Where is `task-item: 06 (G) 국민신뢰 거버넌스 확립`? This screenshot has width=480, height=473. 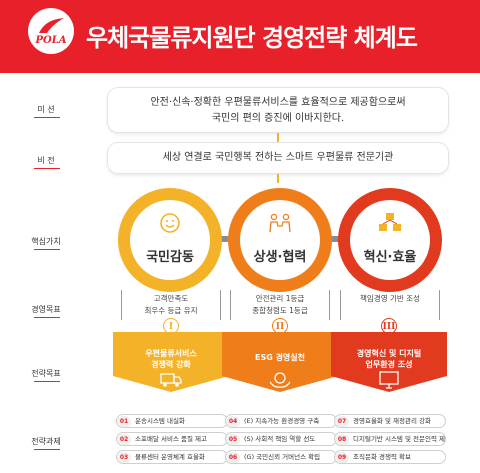
task-item: 06 (G) 국민신뢰 거버넌스 확립 is located at coordinates (281, 457).